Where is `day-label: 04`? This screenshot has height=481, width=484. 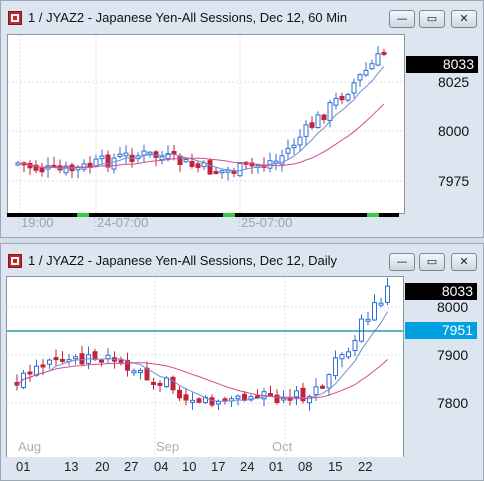
day-label: 04 is located at coordinates (161, 466).